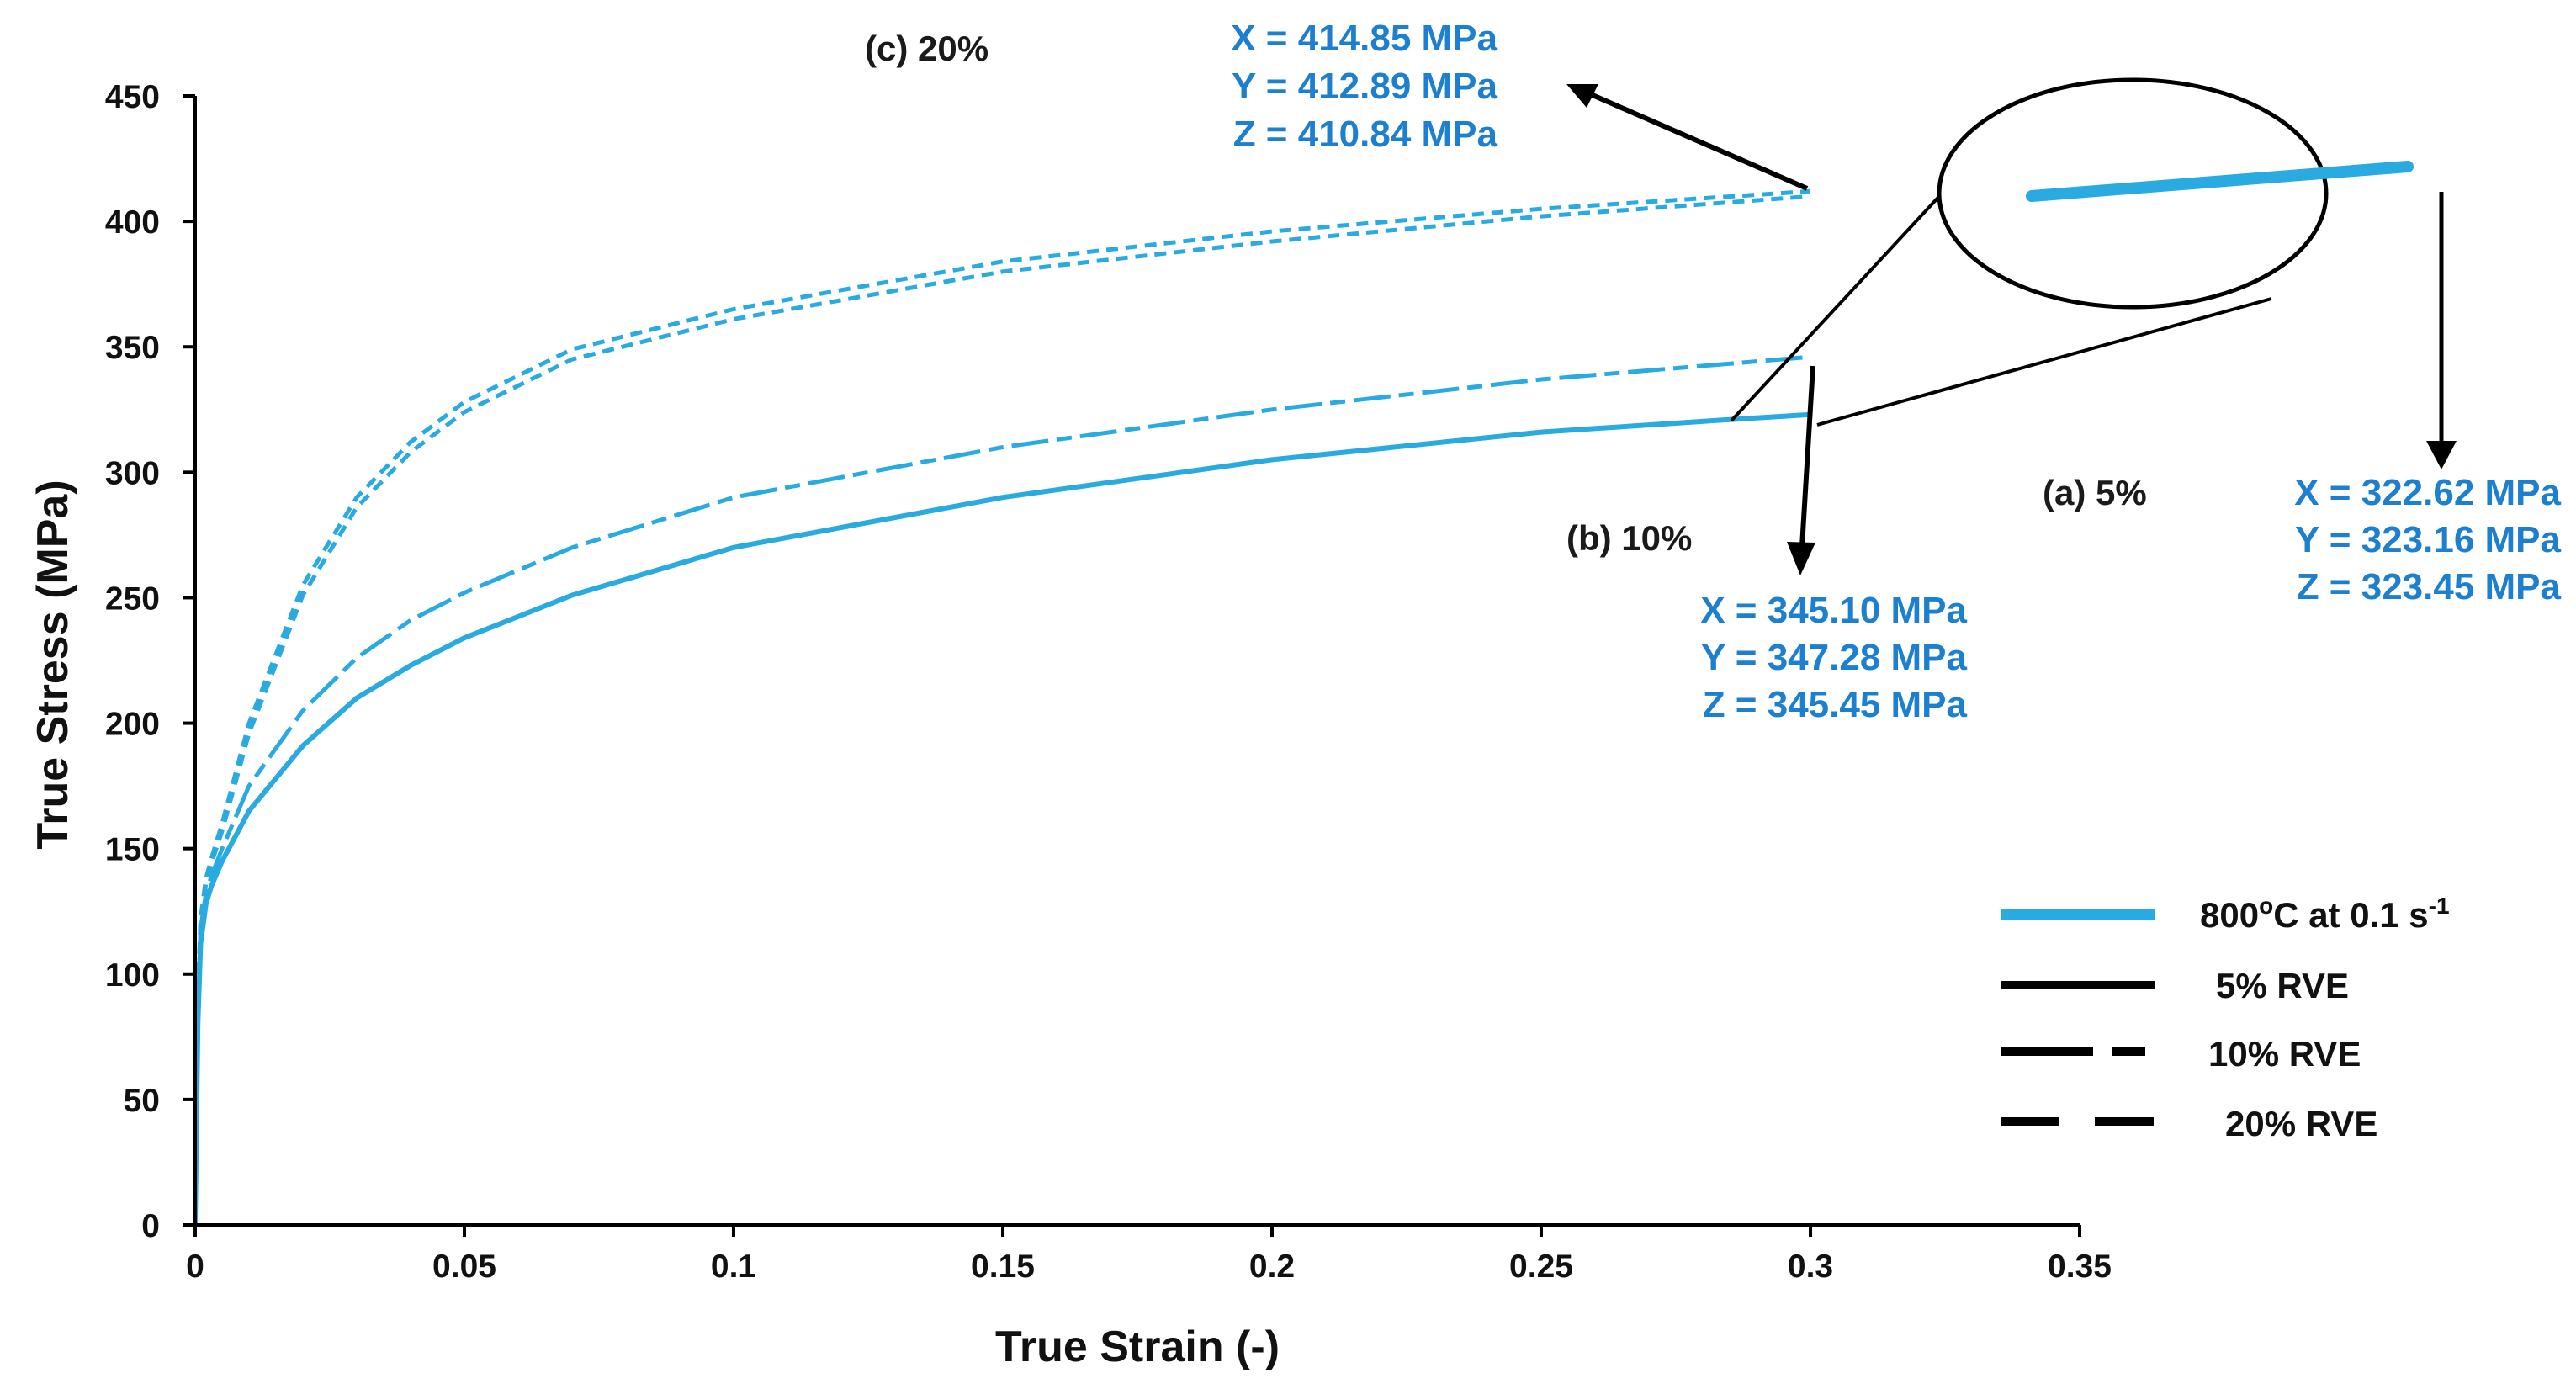 This screenshot has height=1389, width=2576. I want to click on legend-exp-temp: 800, so click(2229, 915).